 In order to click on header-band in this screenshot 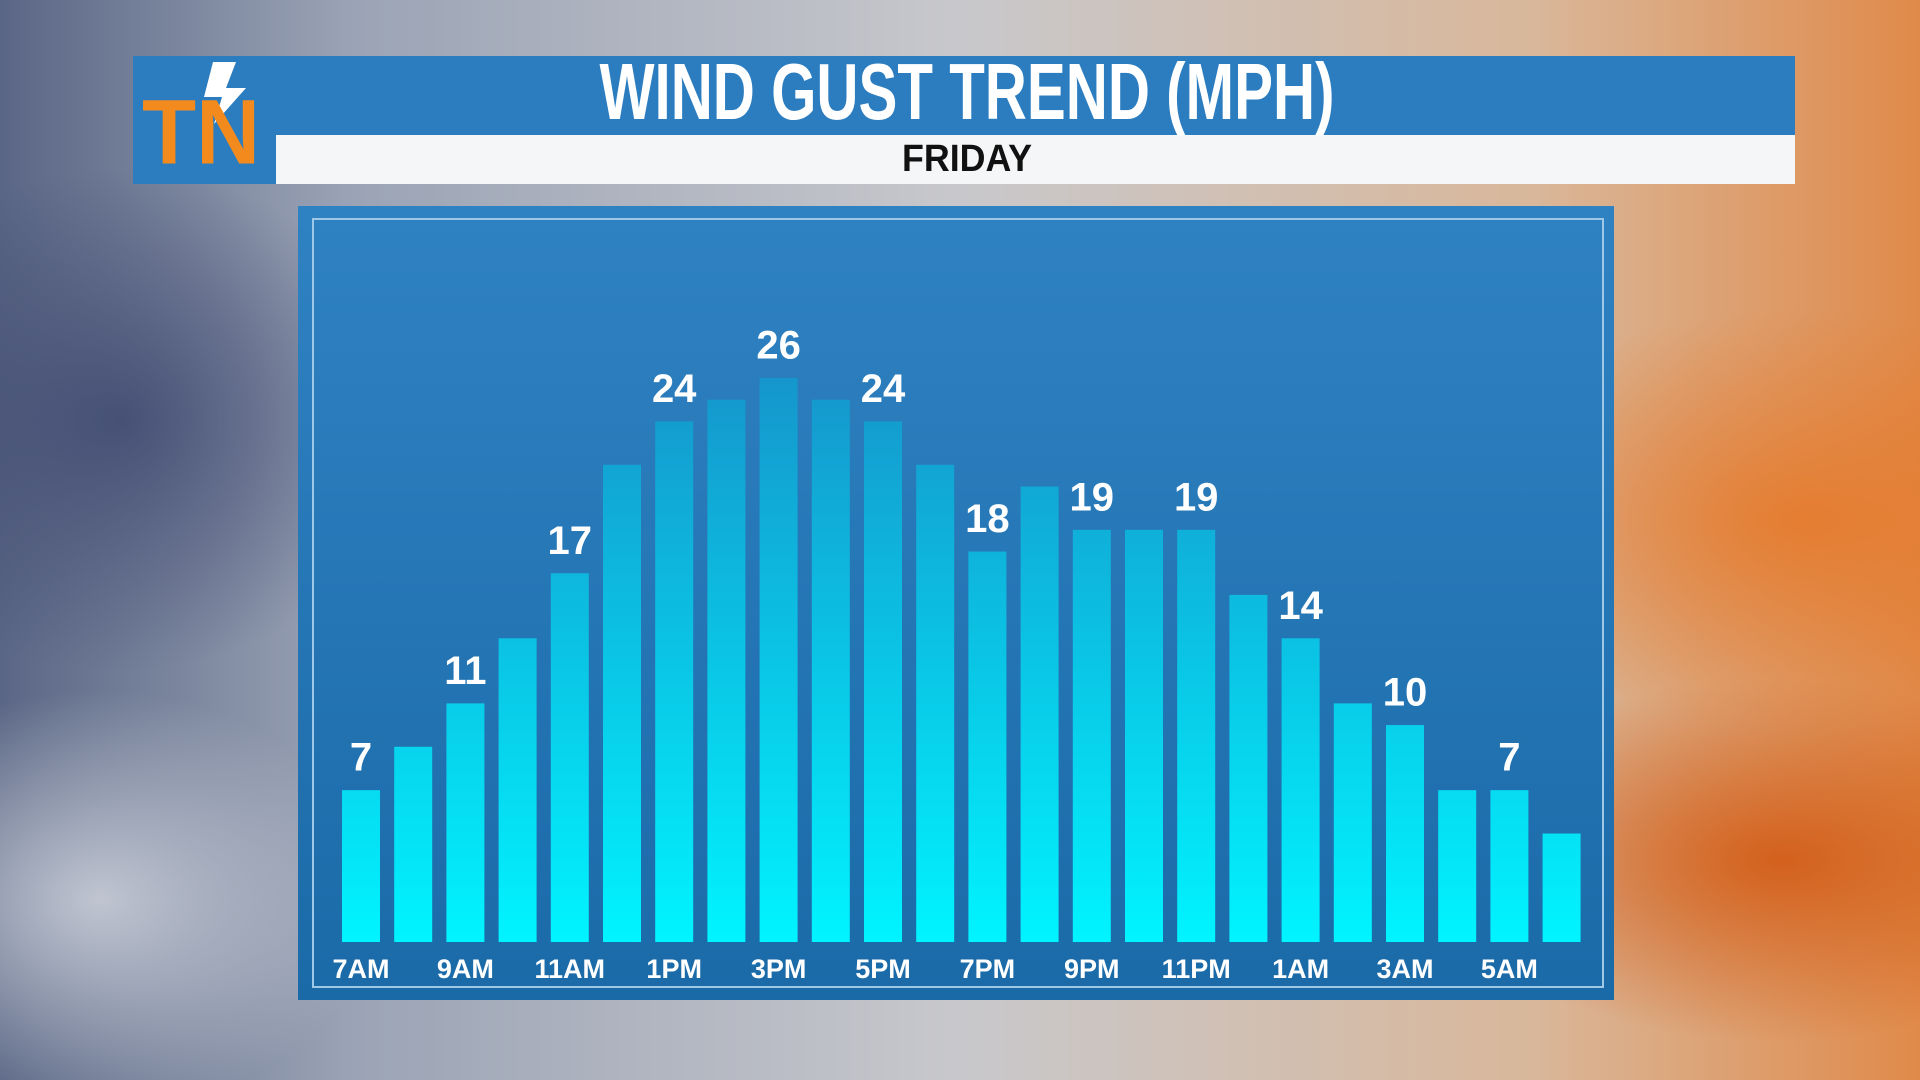, I will do `click(964, 95)`.